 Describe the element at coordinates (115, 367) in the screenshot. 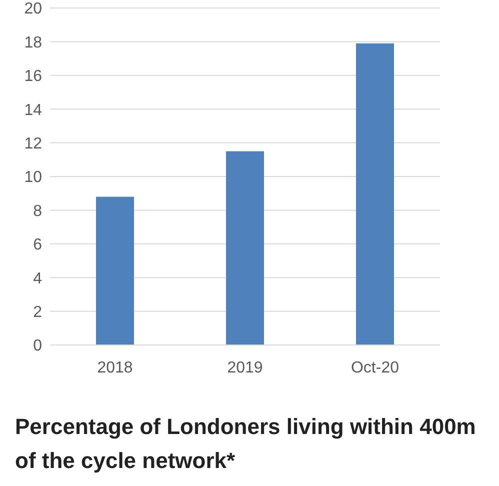

I see `x-tick-label: 2018` at that location.